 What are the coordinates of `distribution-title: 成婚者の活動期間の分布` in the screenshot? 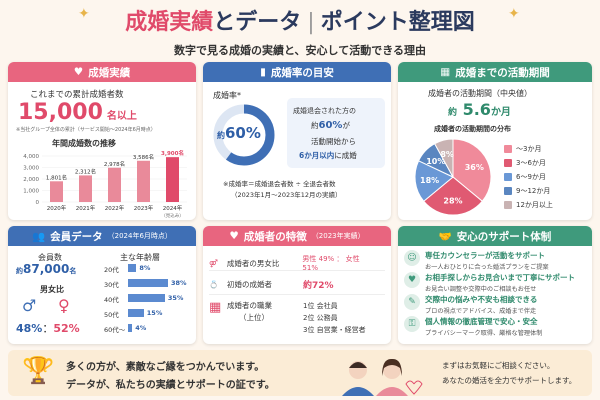 It's located at (472, 129).